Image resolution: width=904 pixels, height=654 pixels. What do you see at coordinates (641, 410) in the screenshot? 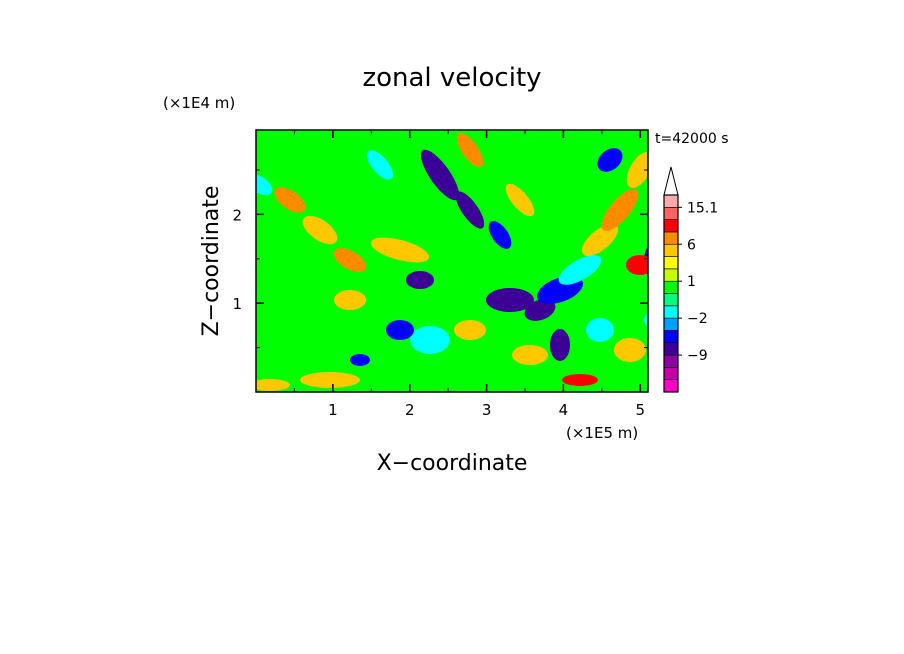
I see `x-tick-label: 5` at bounding box center [641, 410].